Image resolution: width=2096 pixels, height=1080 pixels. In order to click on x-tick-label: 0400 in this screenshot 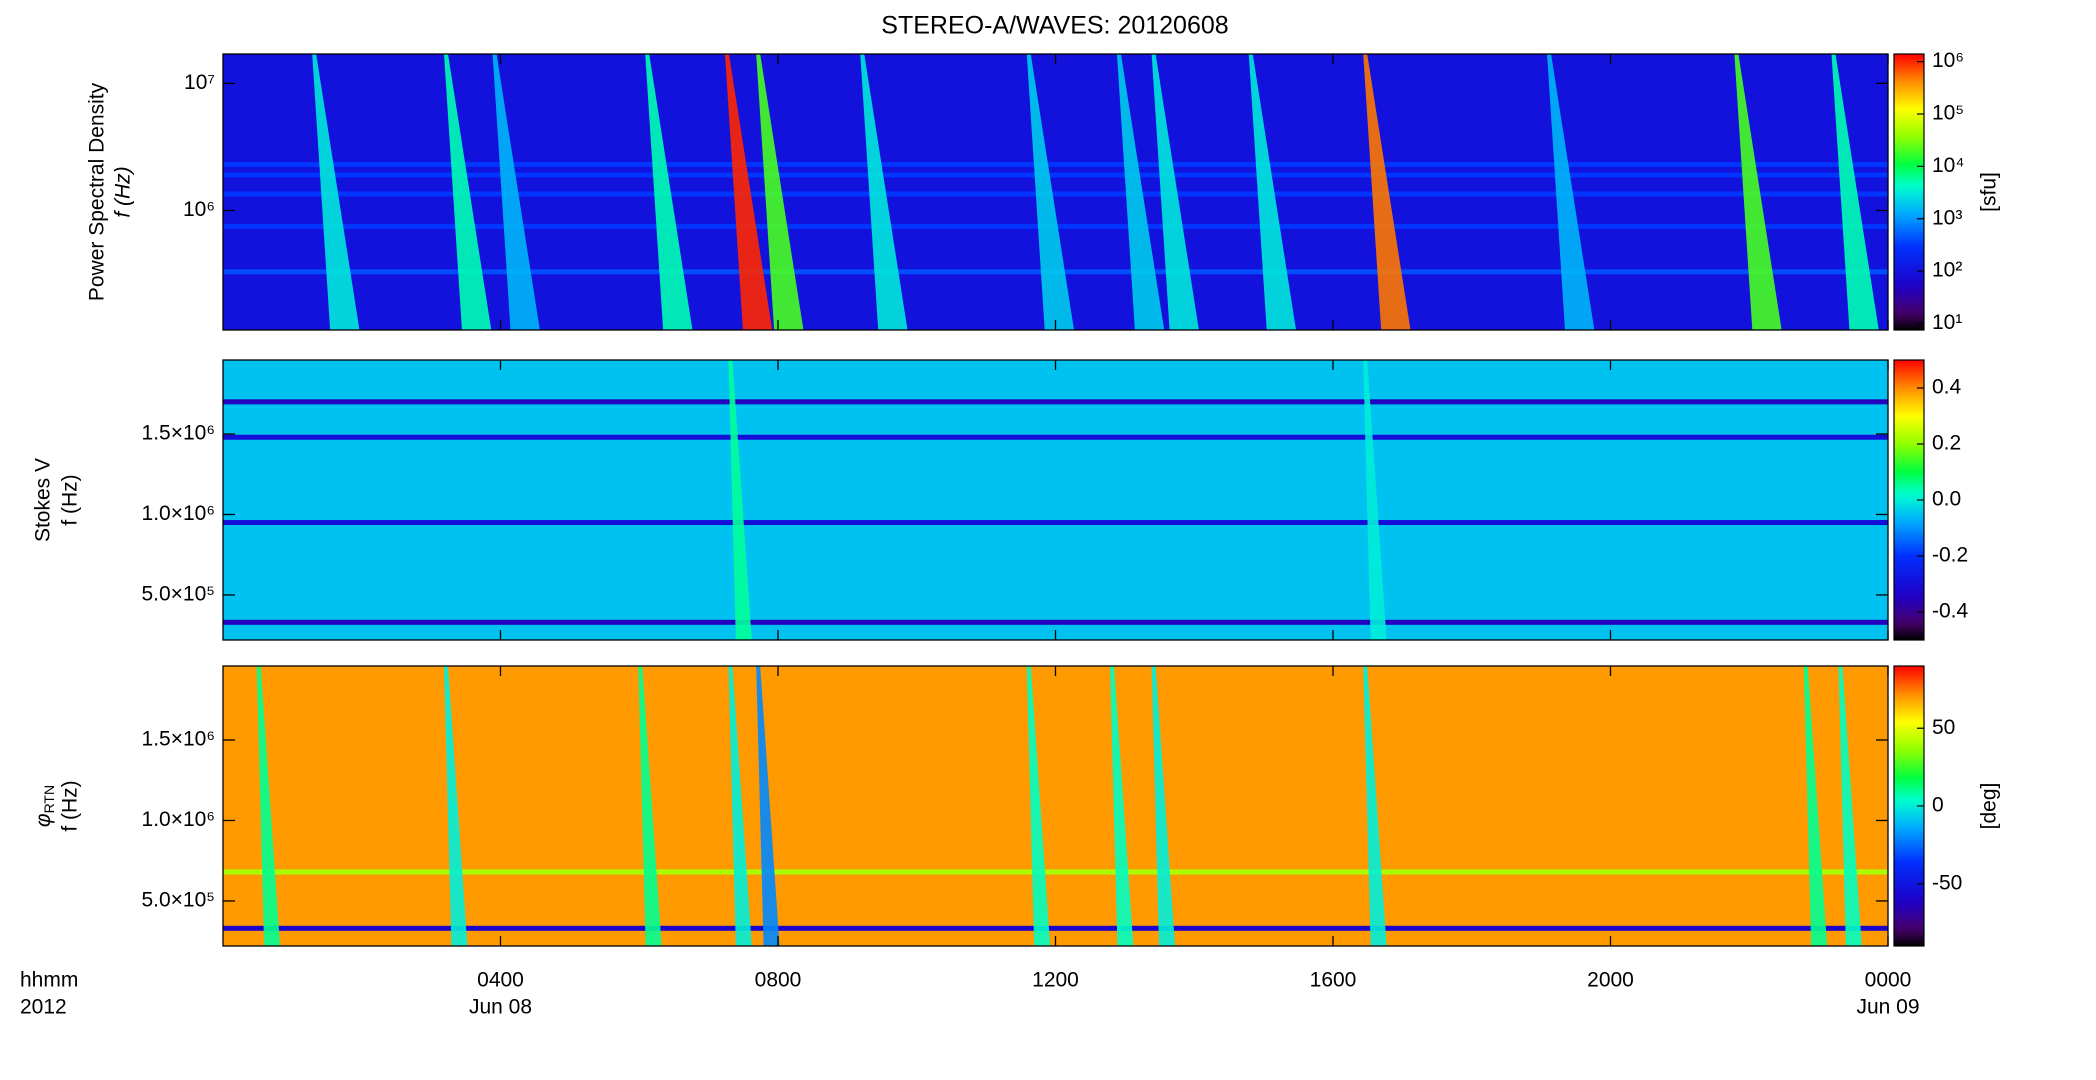, I will do `click(500, 980)`.